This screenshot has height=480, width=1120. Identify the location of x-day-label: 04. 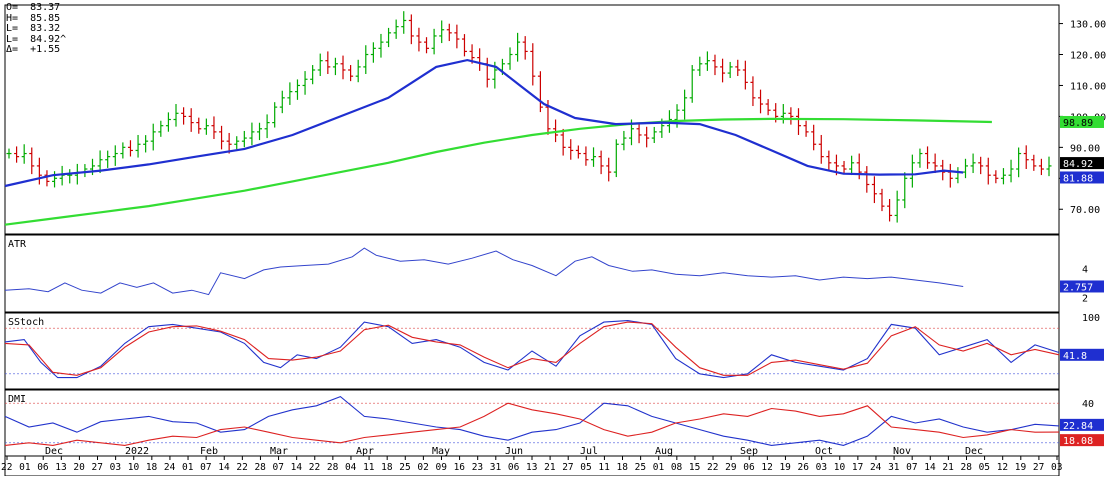
(351, 467).